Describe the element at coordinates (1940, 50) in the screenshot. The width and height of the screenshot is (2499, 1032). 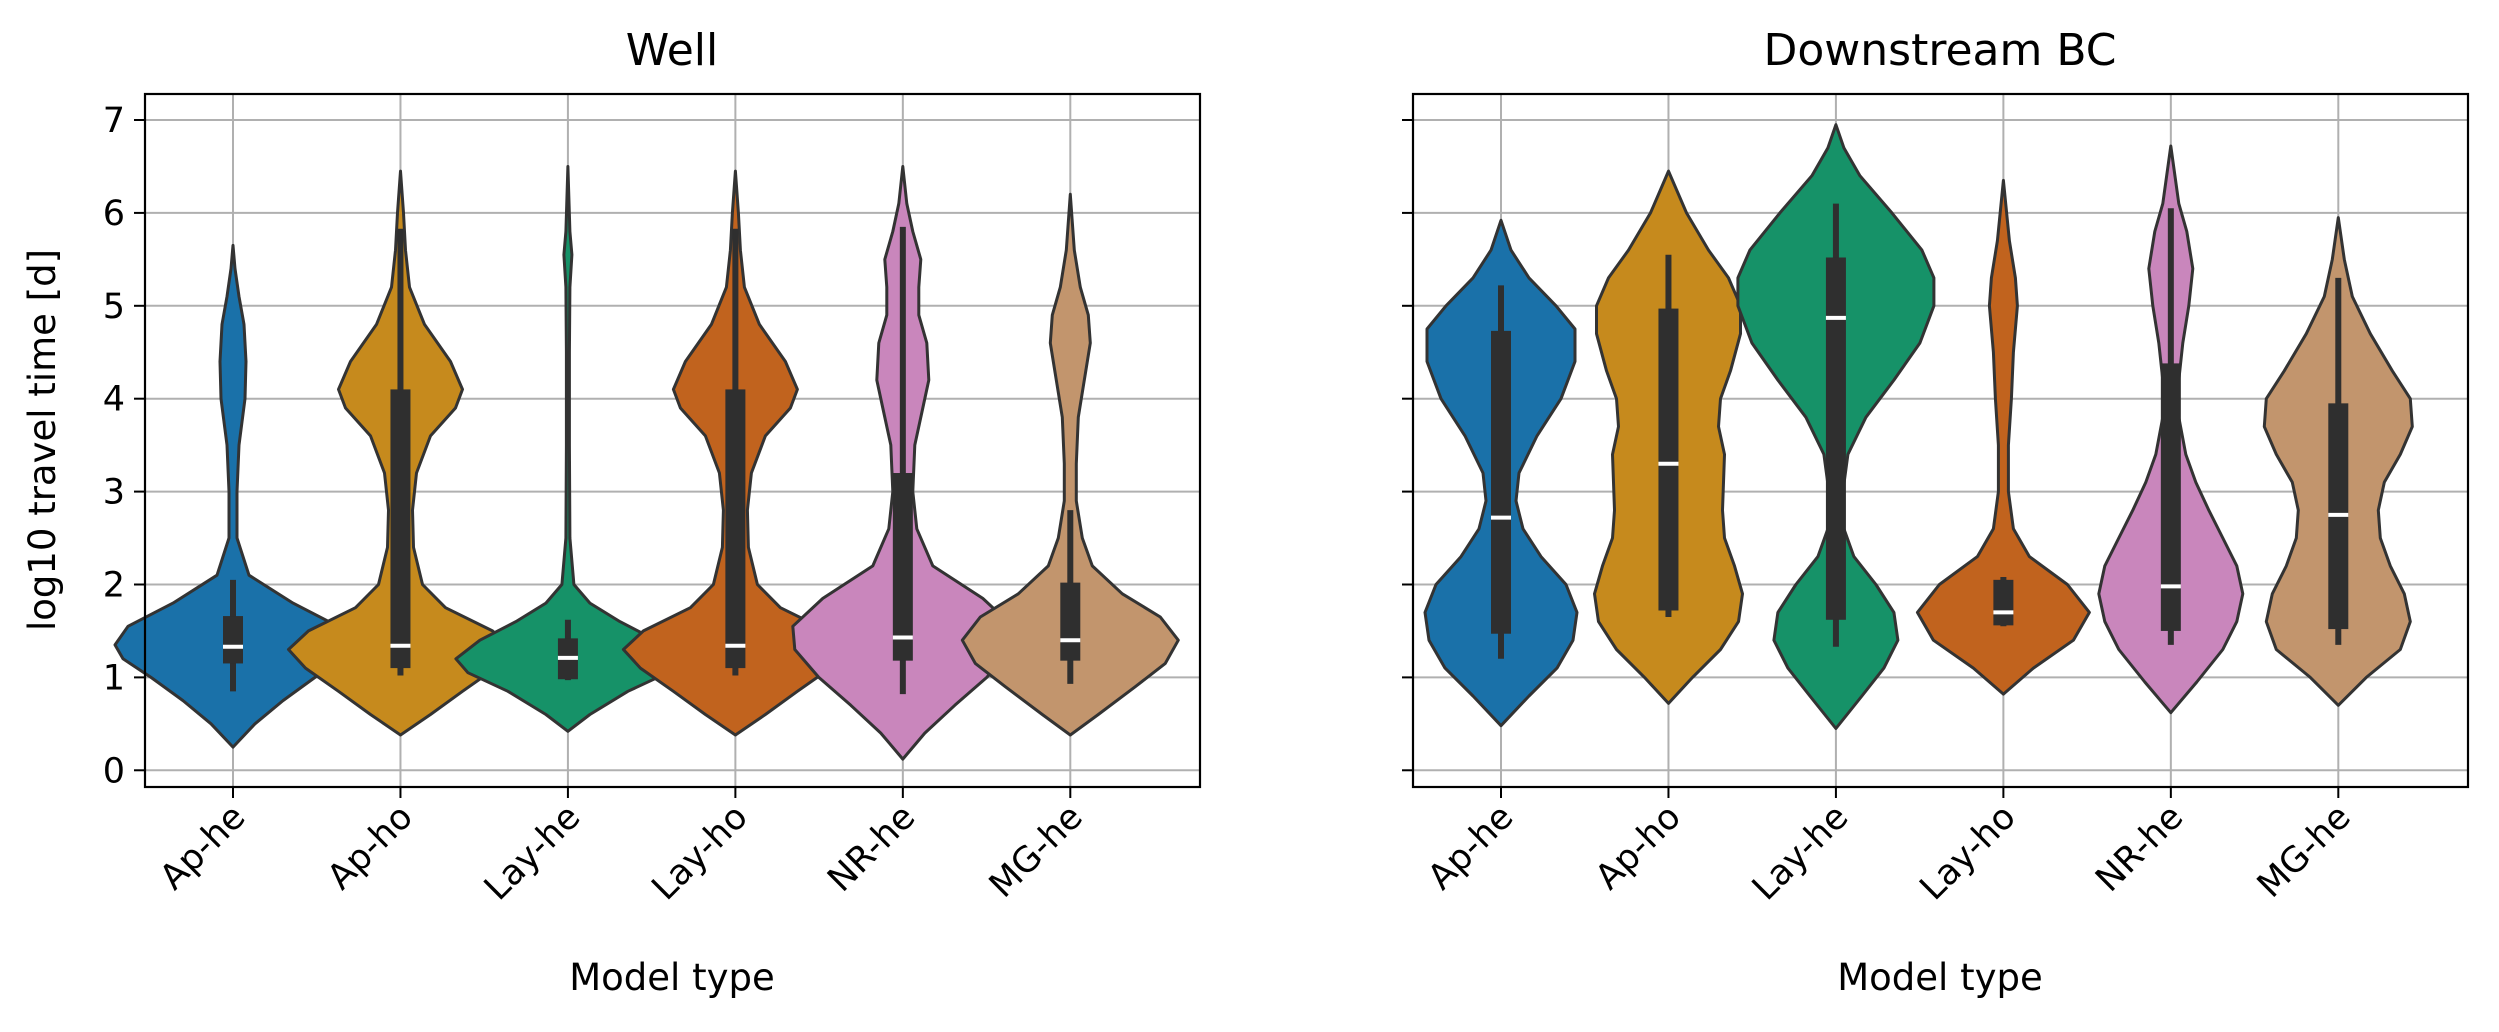
I see `chart-title: Downstream BC` at that location.